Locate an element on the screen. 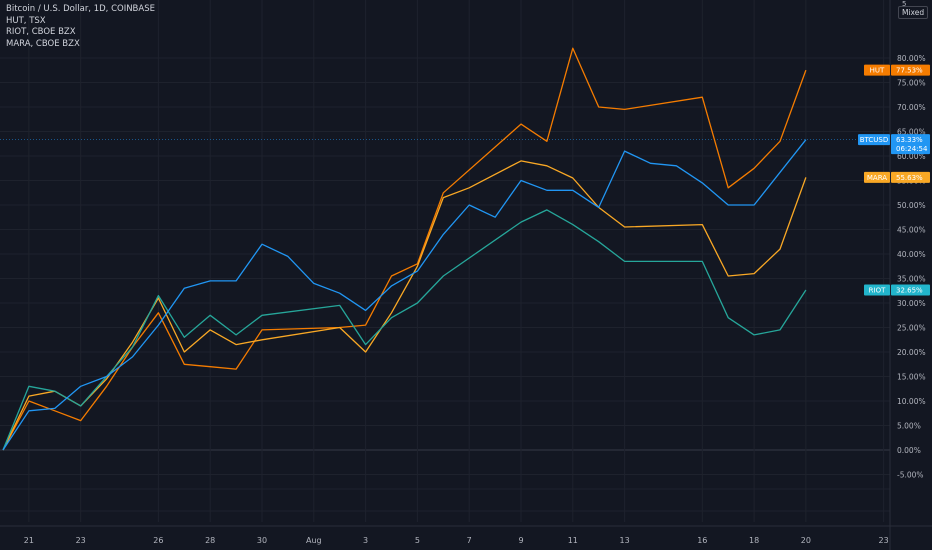  last-value-tag-hut is located at coordinates (910, 70).